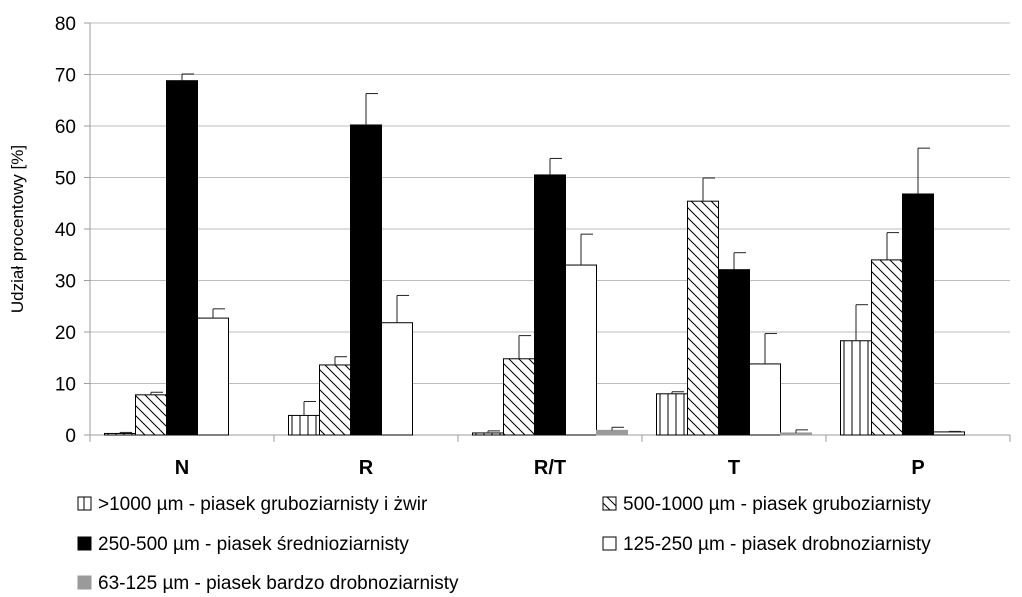 The width and height of the screenshot is (1022, 597). What do you see at coordinates (70, 436) in the screenshot?
I see `y-tick-label: 0` at bounding box center [70, 436].